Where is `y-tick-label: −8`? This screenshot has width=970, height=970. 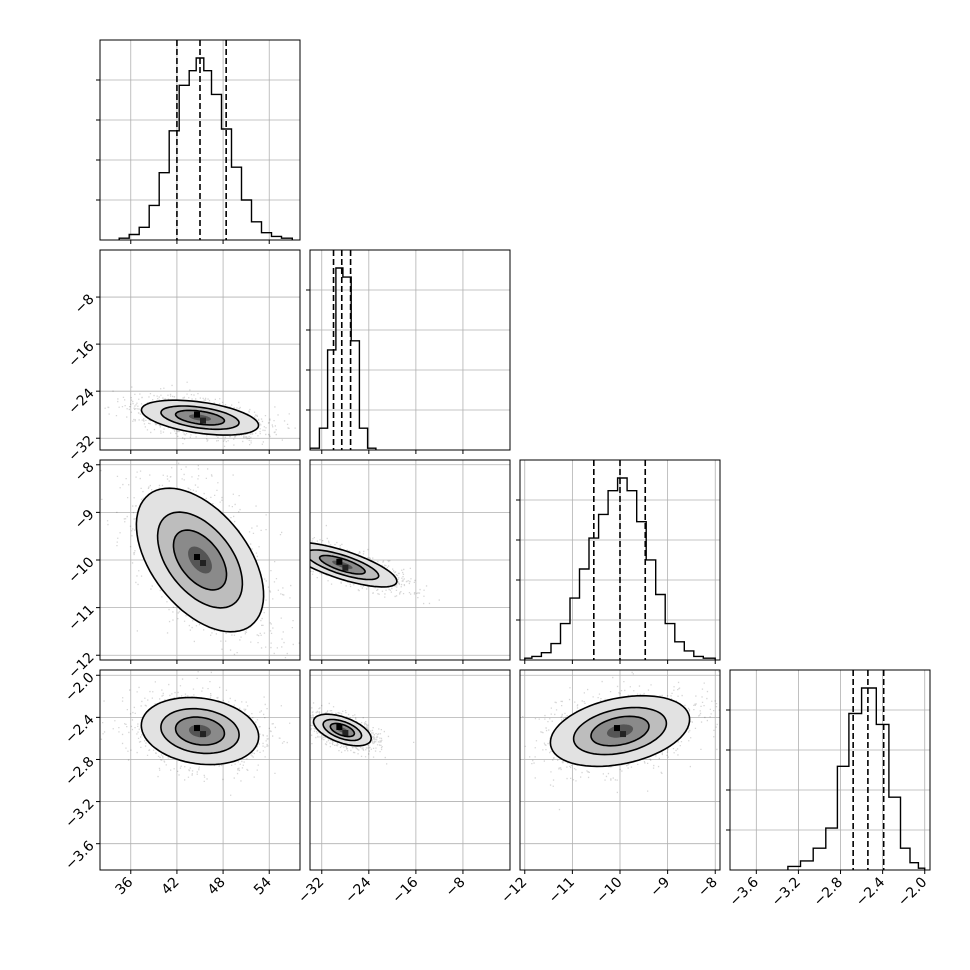
y-tick-label: −8 is located at coordinates (85, 304).